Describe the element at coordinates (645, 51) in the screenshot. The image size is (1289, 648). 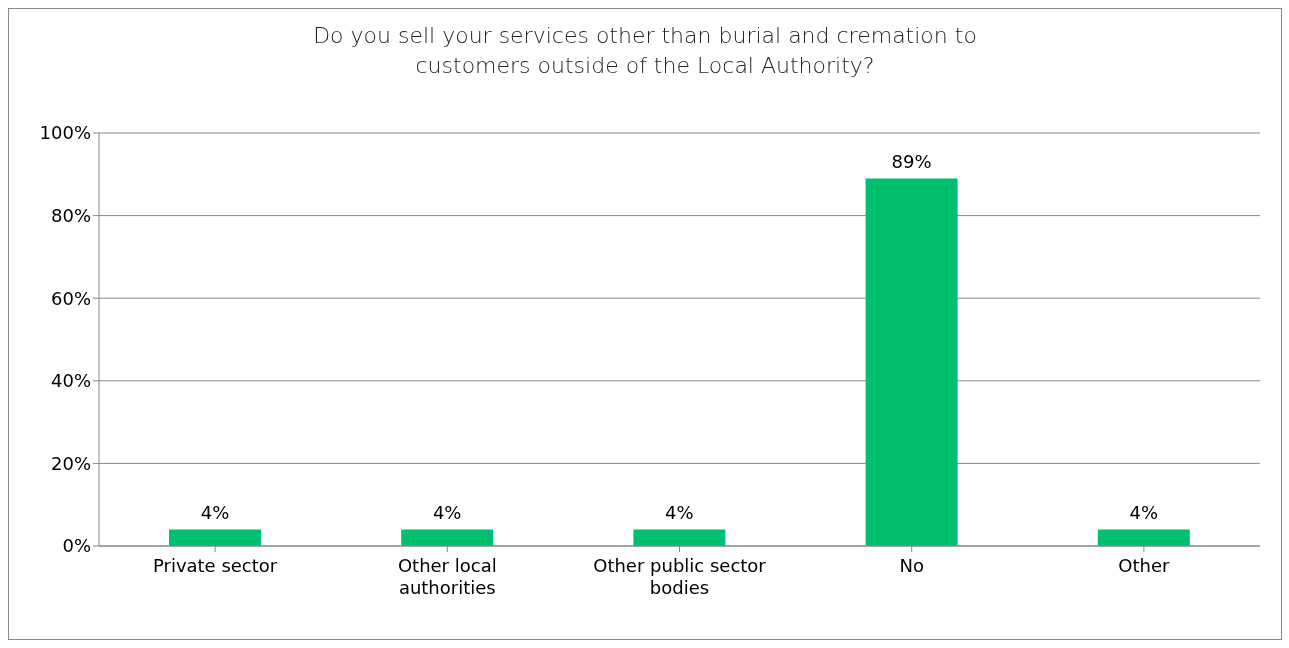
I see `chart-title: Do you sell your services other than burial and cremation to customers outside of the Local Authority?` at that location.